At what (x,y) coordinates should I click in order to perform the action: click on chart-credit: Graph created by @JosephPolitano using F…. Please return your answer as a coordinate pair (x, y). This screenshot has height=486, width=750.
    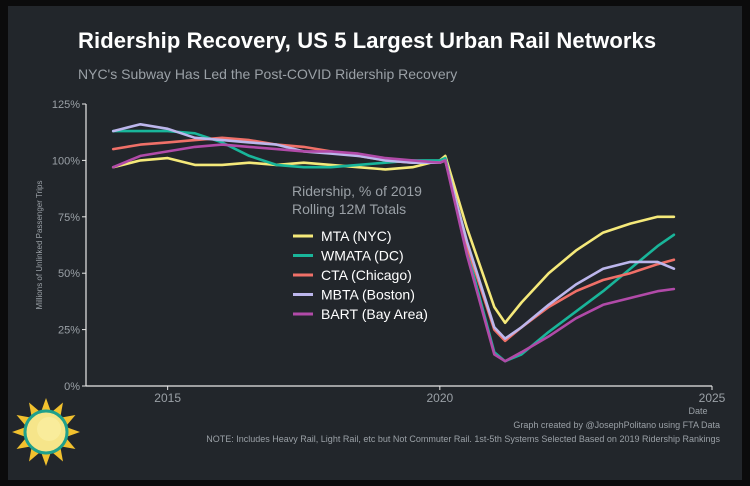
    Looking at the image, I should click on (616, 425).